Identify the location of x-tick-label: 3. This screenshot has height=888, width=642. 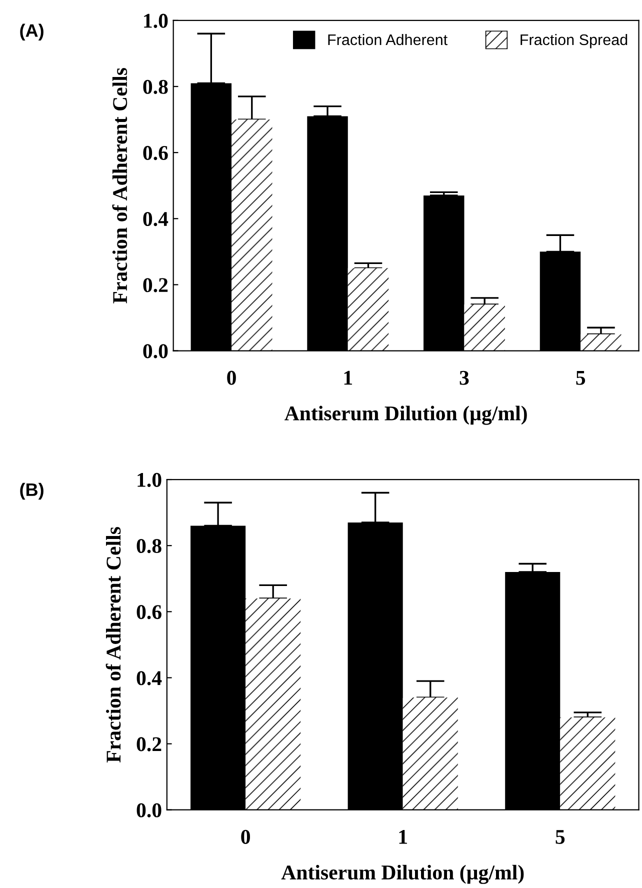
(464, 377).